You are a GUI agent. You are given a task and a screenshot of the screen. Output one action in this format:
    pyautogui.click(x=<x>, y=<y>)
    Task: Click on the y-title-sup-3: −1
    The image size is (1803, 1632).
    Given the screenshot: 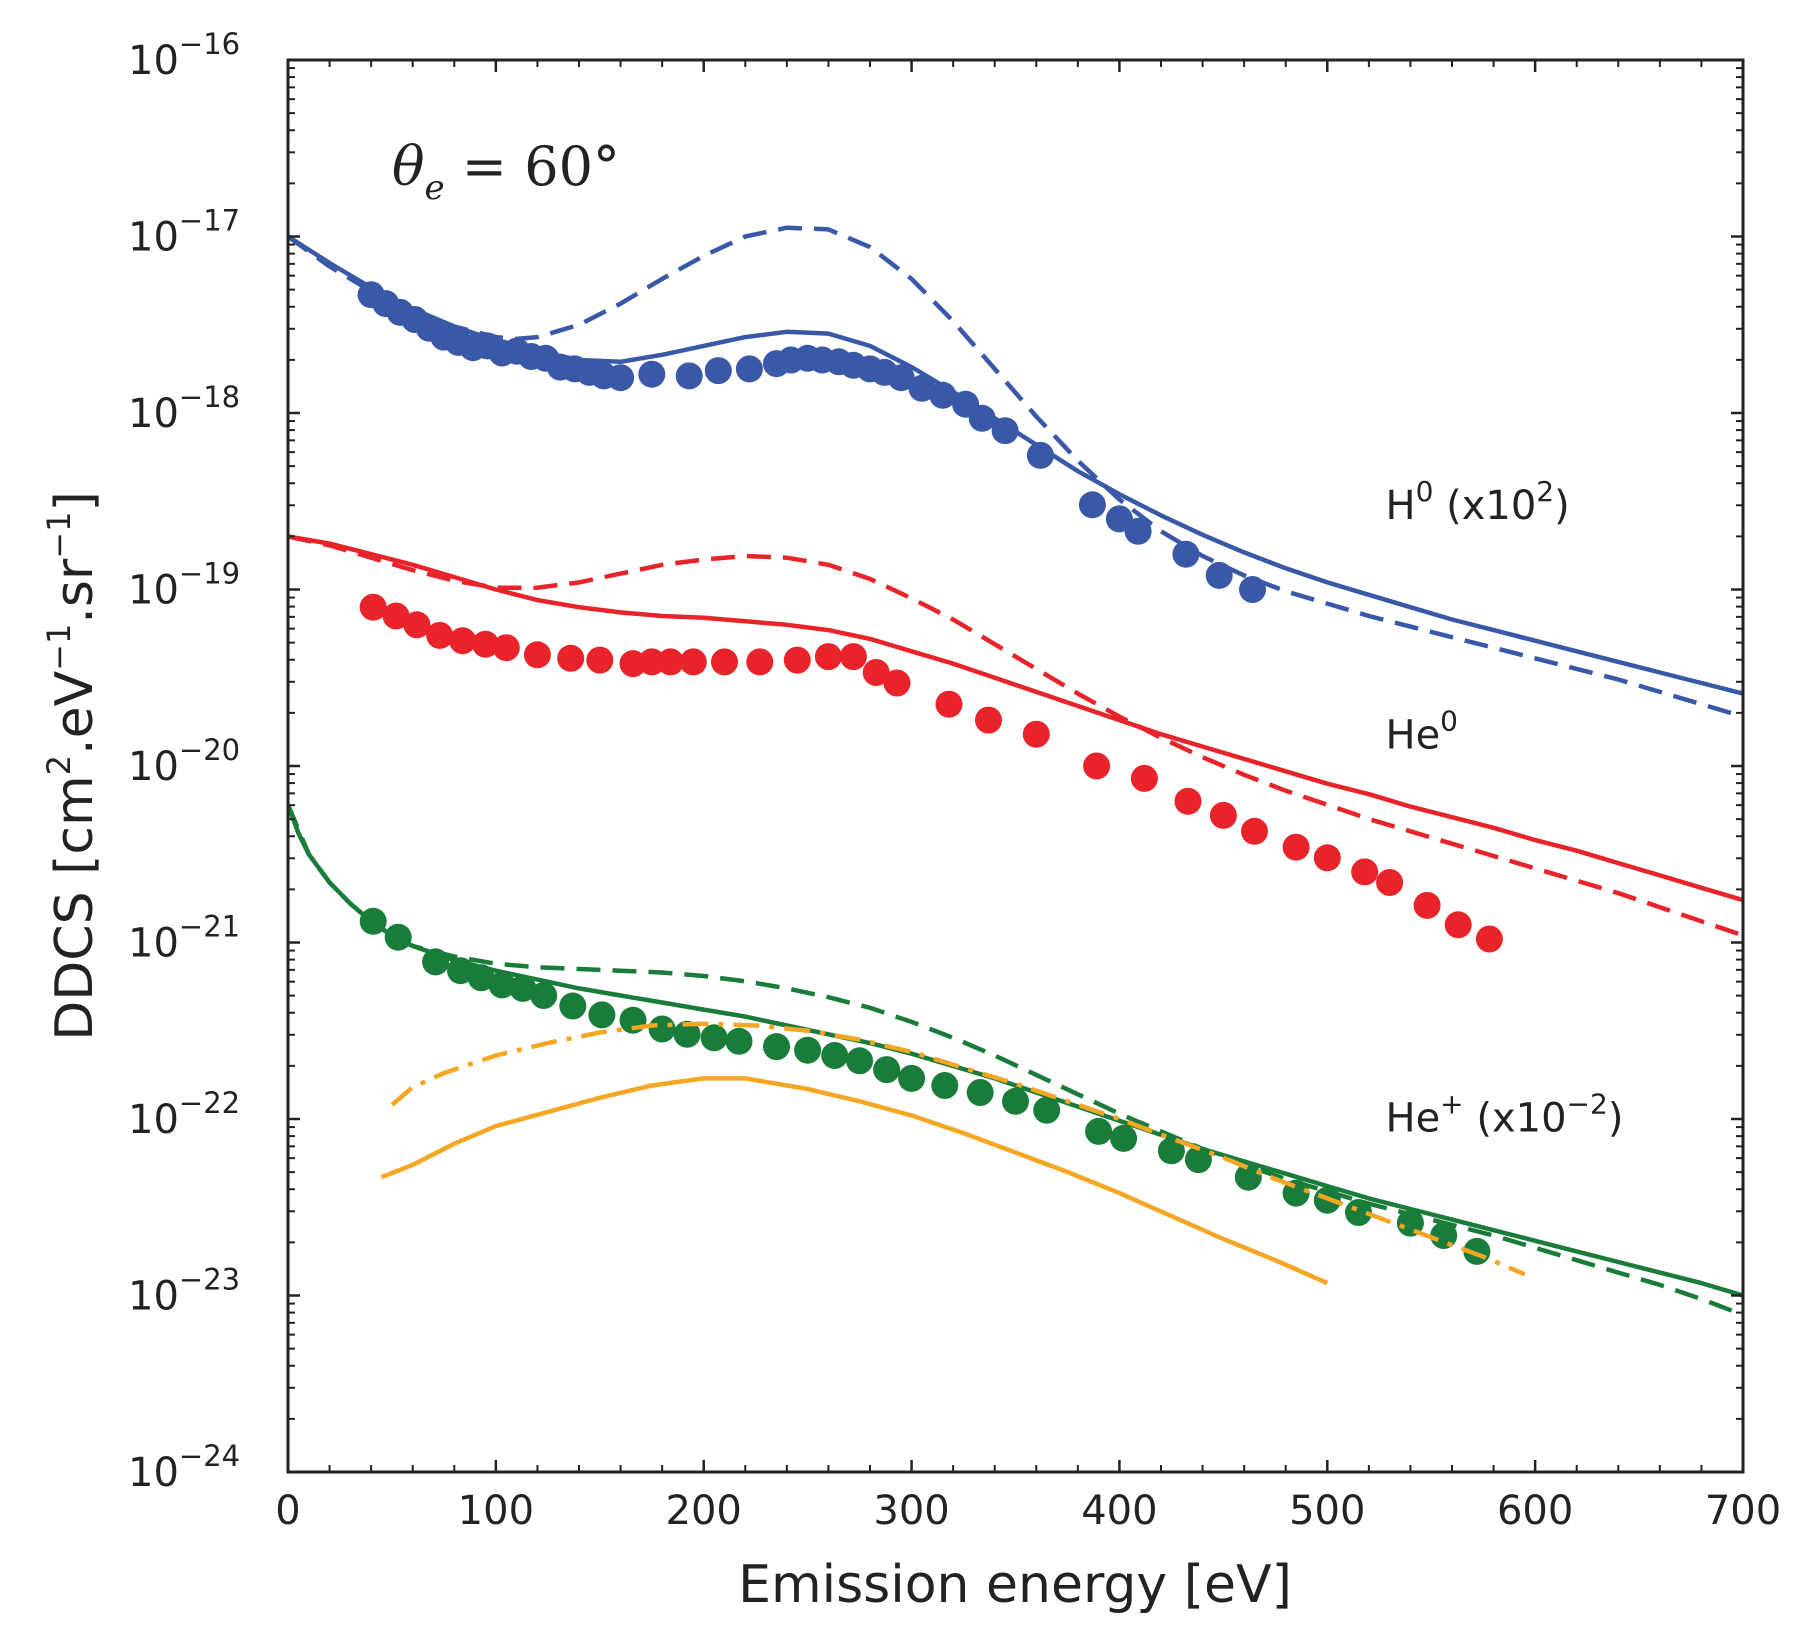 What is the action you would take?
    pyautogui.click(x=59, y=535)
    